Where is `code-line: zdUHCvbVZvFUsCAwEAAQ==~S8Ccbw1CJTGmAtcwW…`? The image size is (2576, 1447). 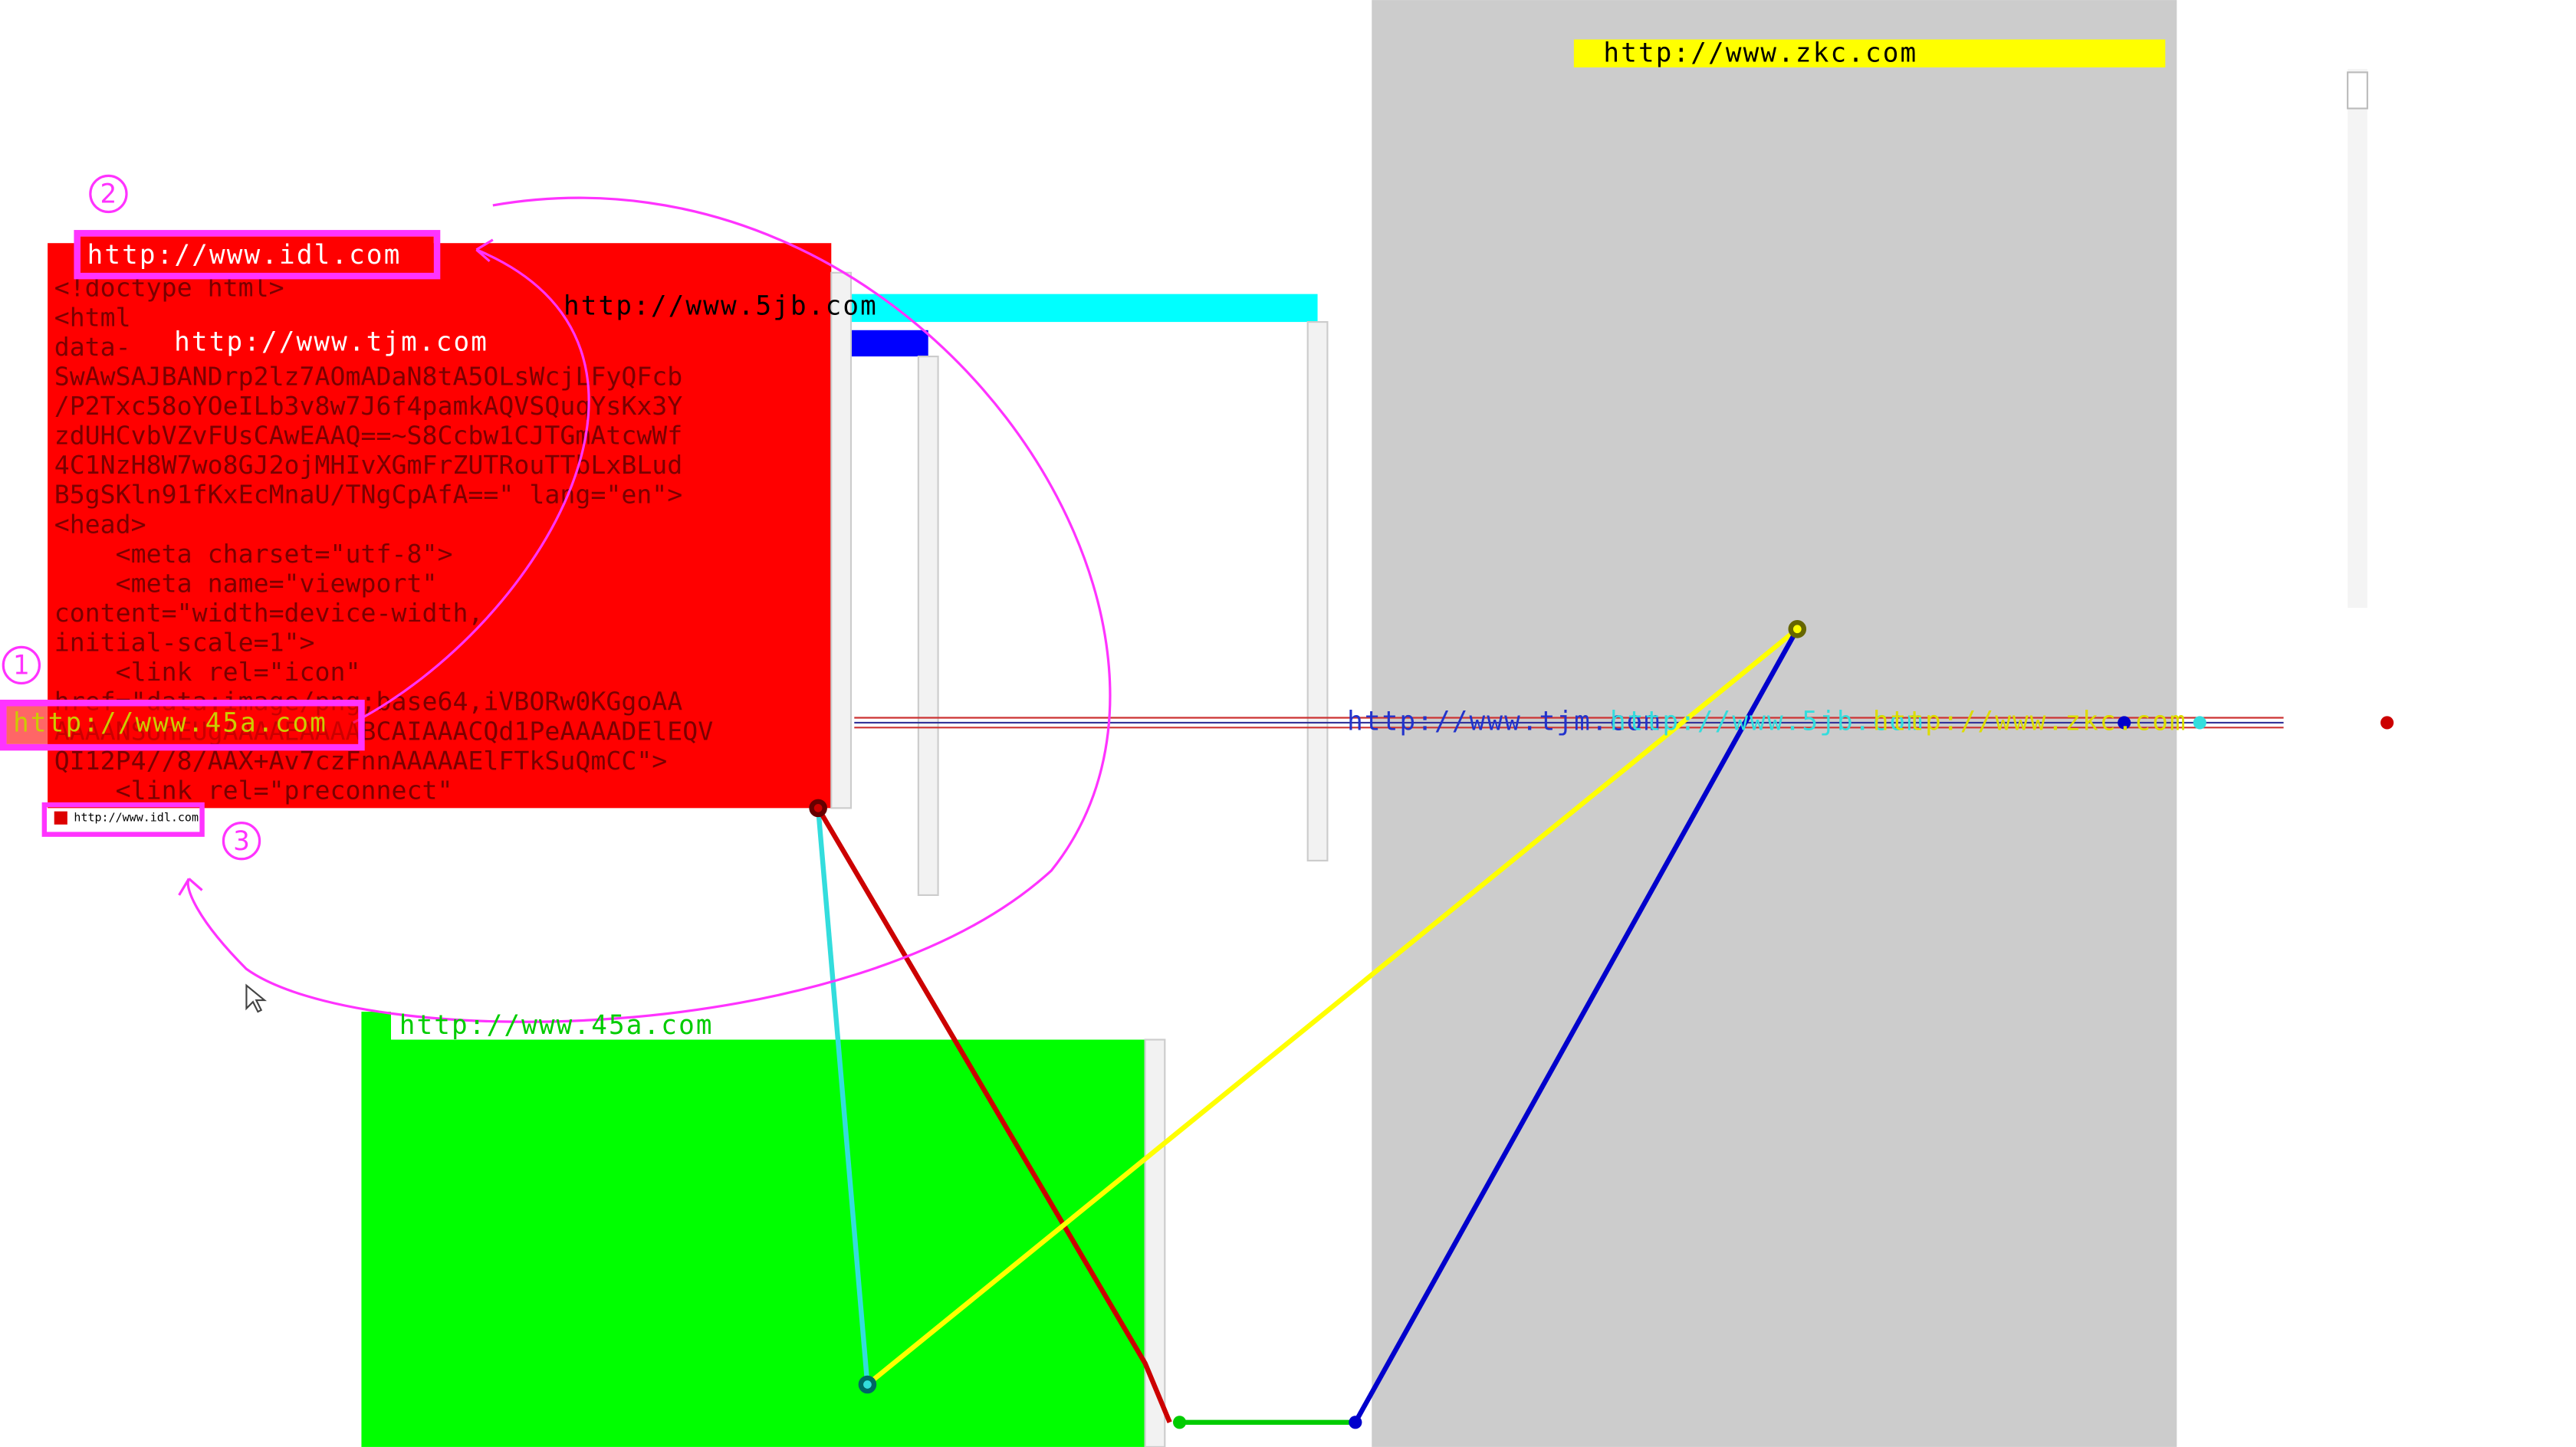
code-line: zdUHCvbVZvFUsCAwEAAQ==~S8Ccbw1CJTGmAtcwW… is located at coordinates (369, 436).